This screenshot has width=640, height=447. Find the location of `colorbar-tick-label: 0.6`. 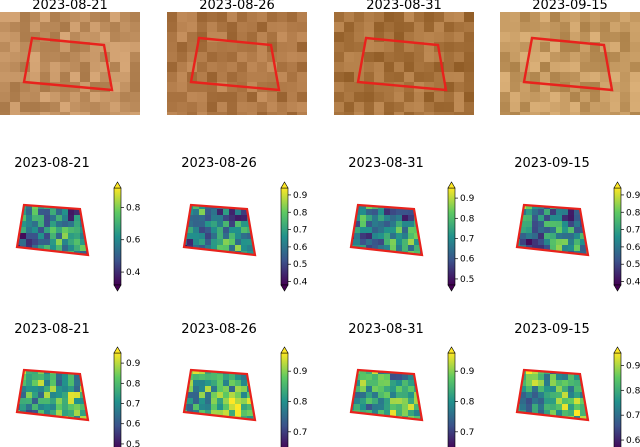

colorbar-tick-label: 0.6 is located at coordinates (633, 248).